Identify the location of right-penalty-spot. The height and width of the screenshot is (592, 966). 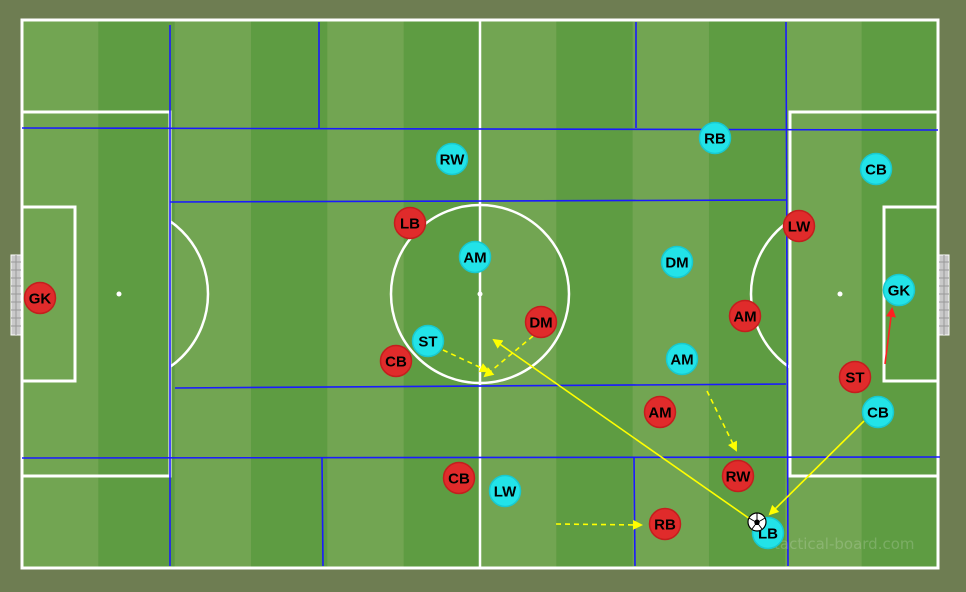
(840, 294).